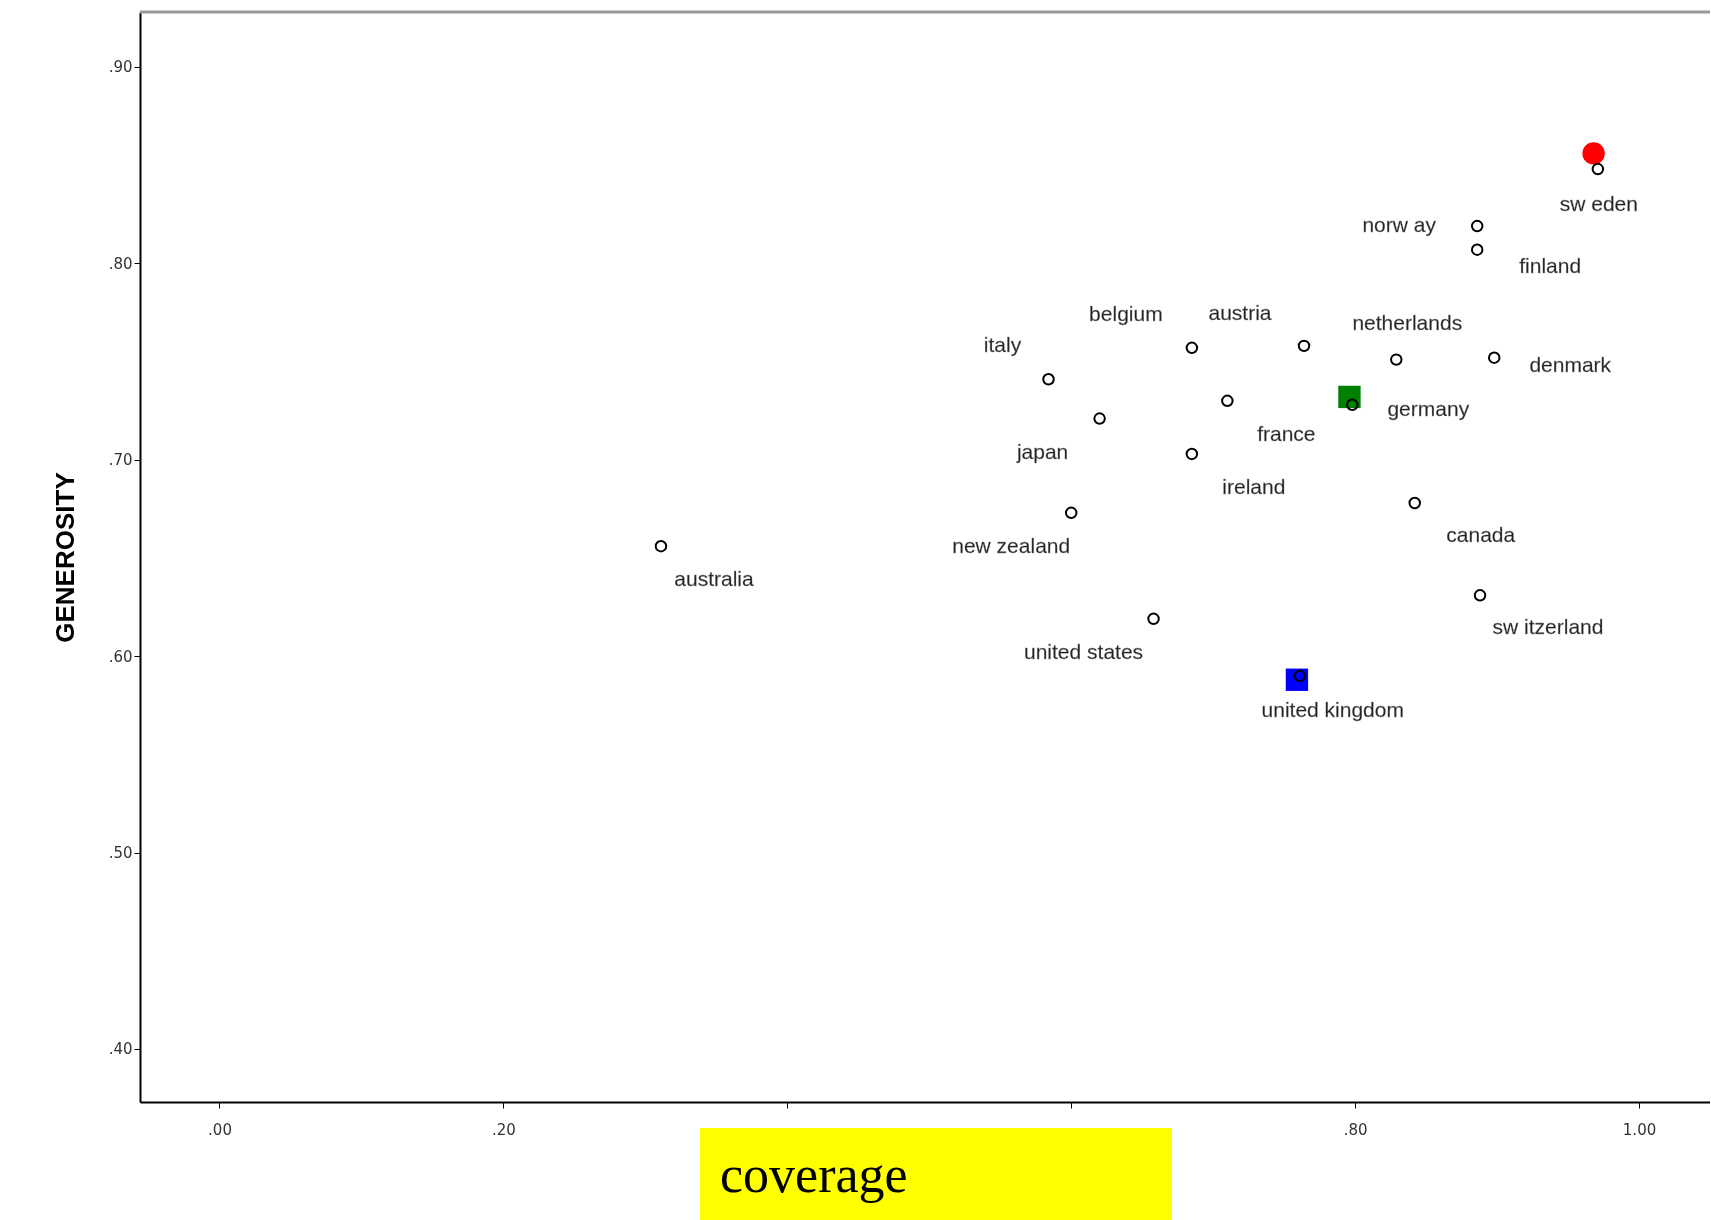 This screenshot has width=1711, height=1220. Describe the element at coordinates (120, 656) in the screenshot. I see `y-tick-label: .60` at that location.